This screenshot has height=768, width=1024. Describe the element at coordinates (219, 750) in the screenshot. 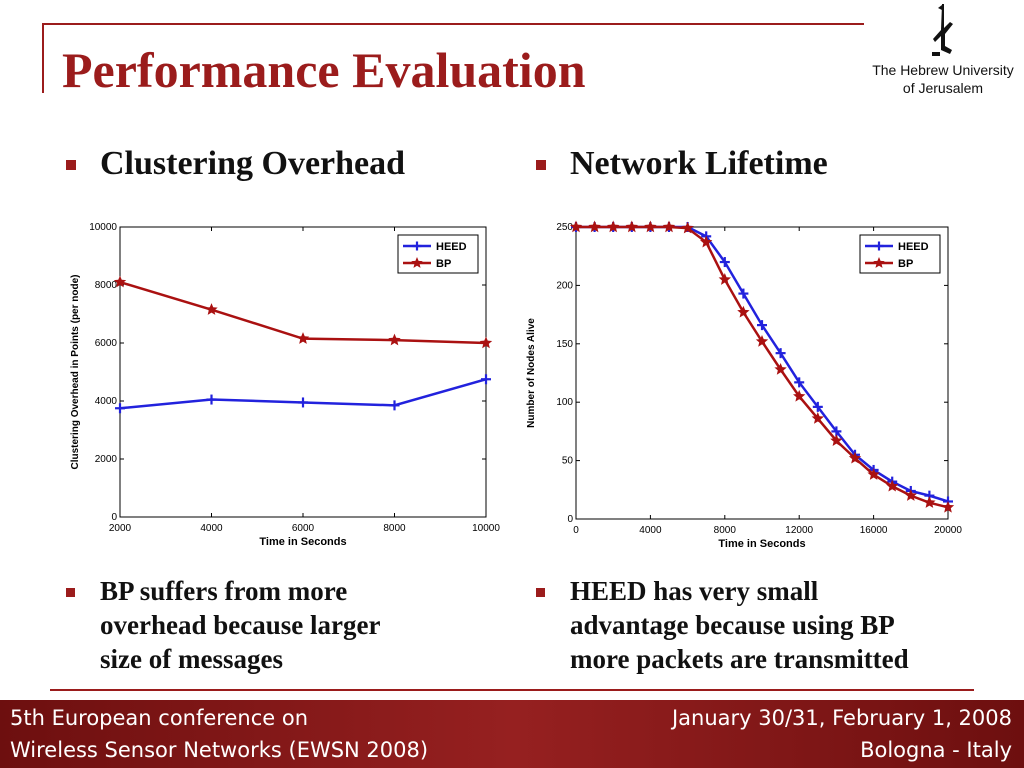

I see `footer-conference-name: Wireless Sensor Networks (EWSN 2008)` at that location.